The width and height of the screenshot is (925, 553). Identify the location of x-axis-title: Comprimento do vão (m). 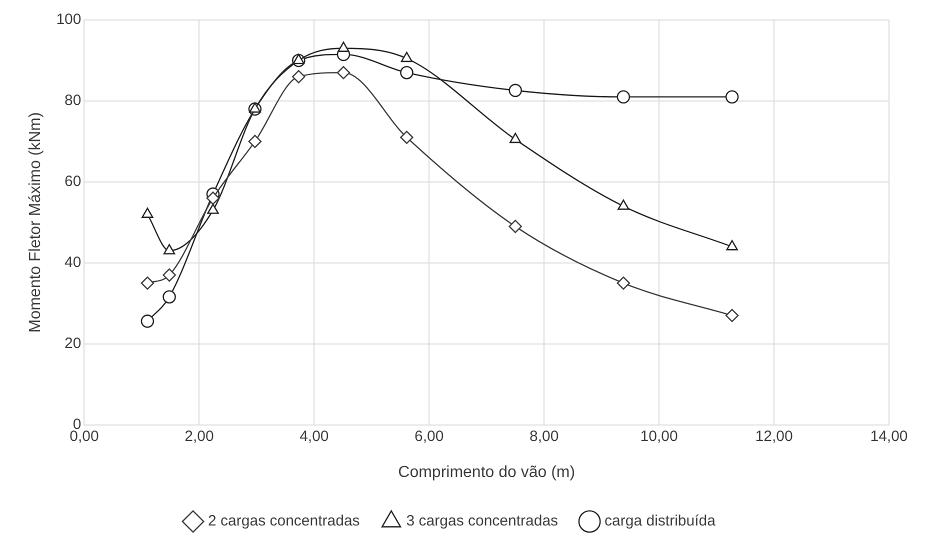
(487, 472).